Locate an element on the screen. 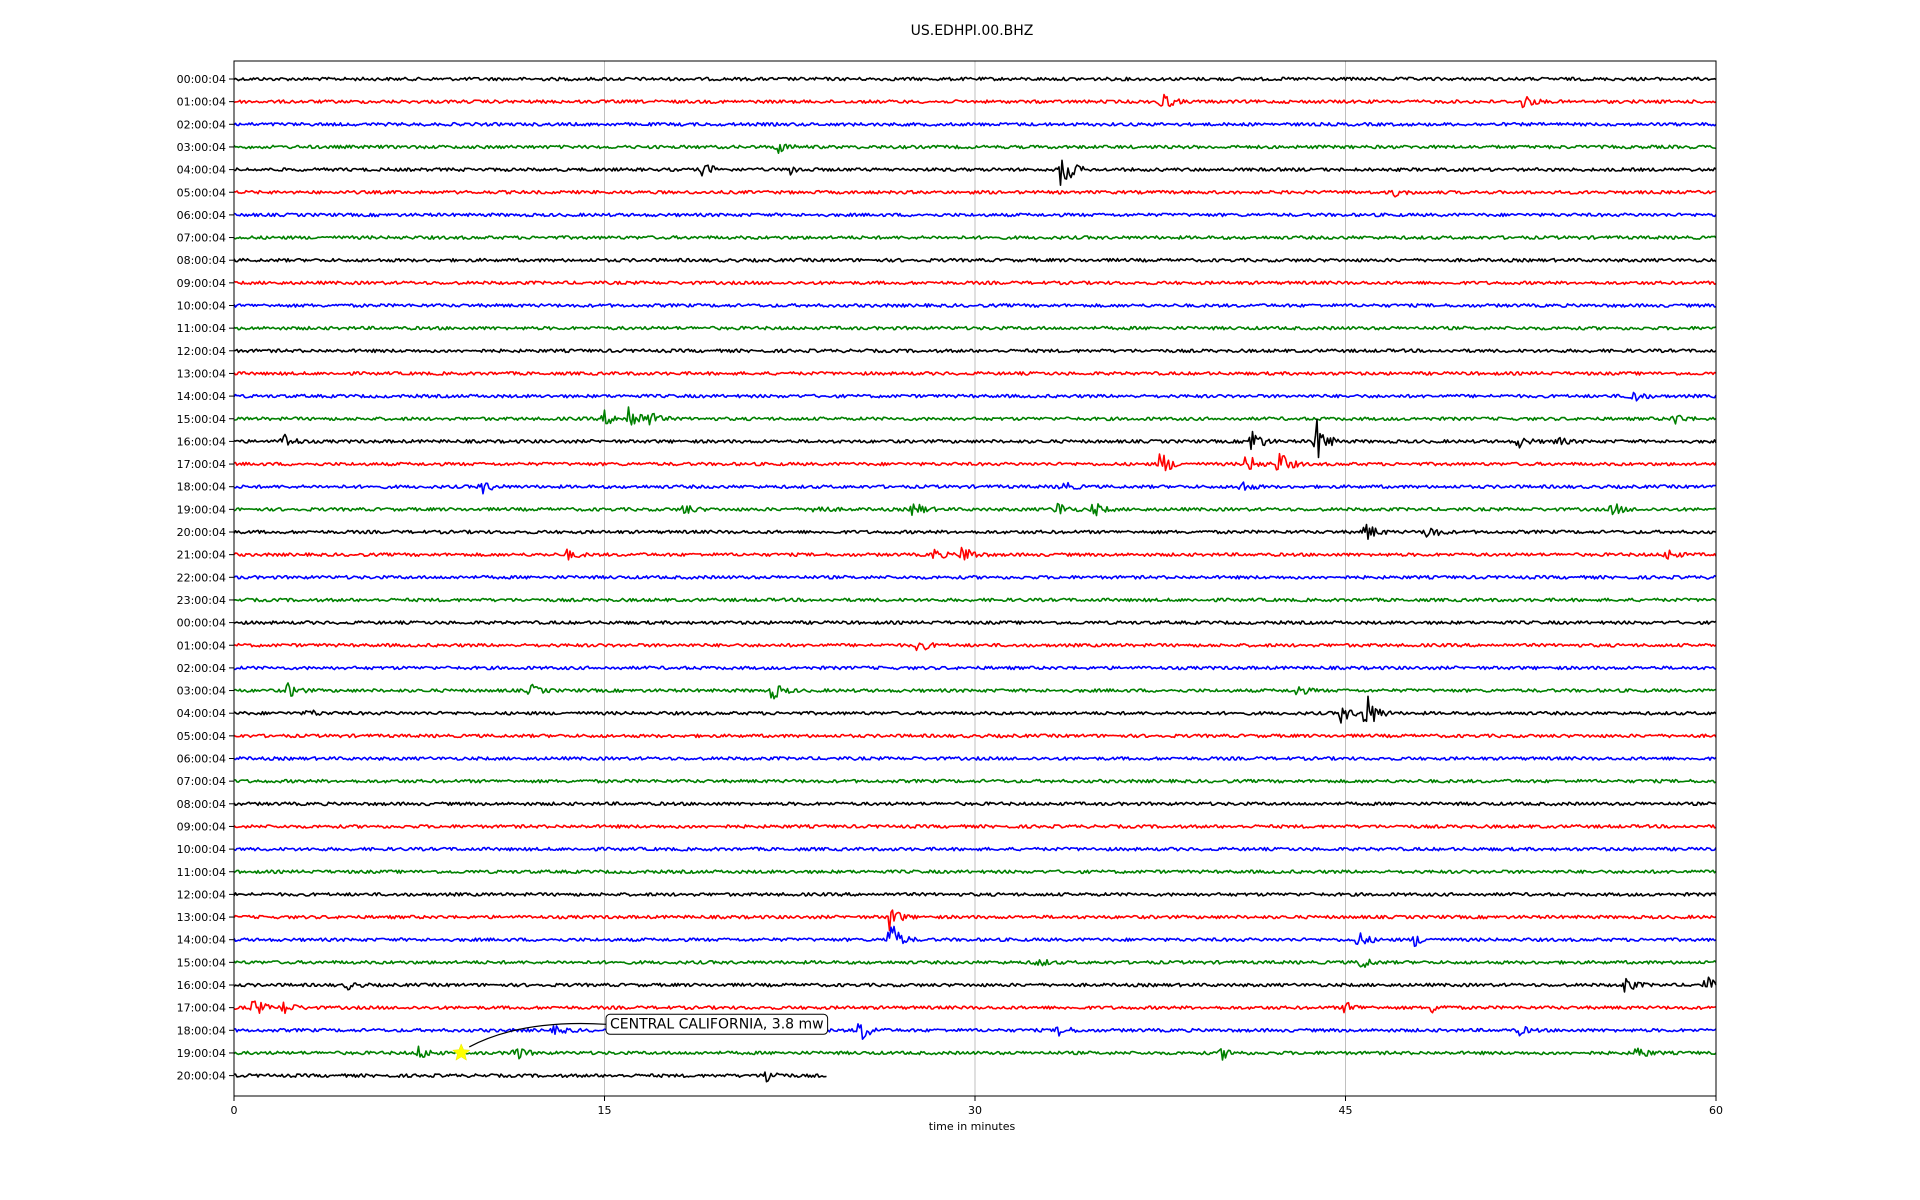 The image size is (1920, 1200). x-axis-ticks: 0 15 30 45 60 is located at coordinates (977, 1106).